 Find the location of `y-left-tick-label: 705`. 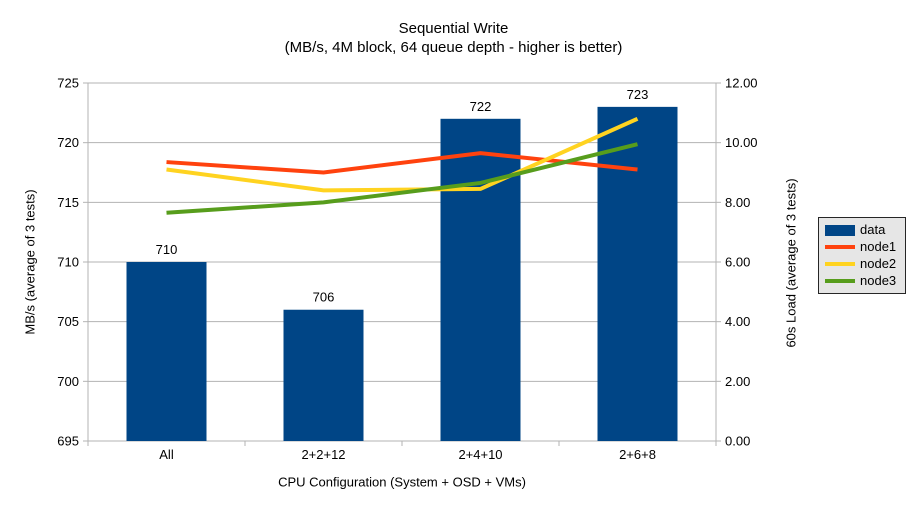

y-left-tick-label: 705 is located at coordinates (68, 321).